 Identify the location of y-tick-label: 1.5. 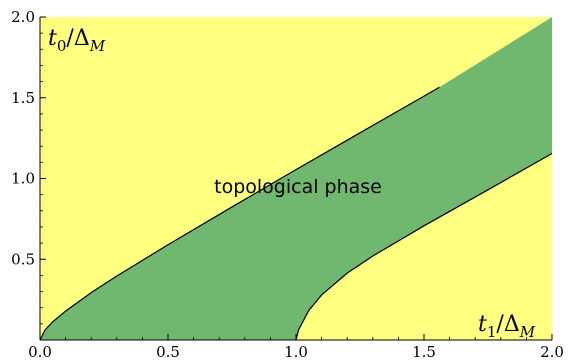
(23, 98).